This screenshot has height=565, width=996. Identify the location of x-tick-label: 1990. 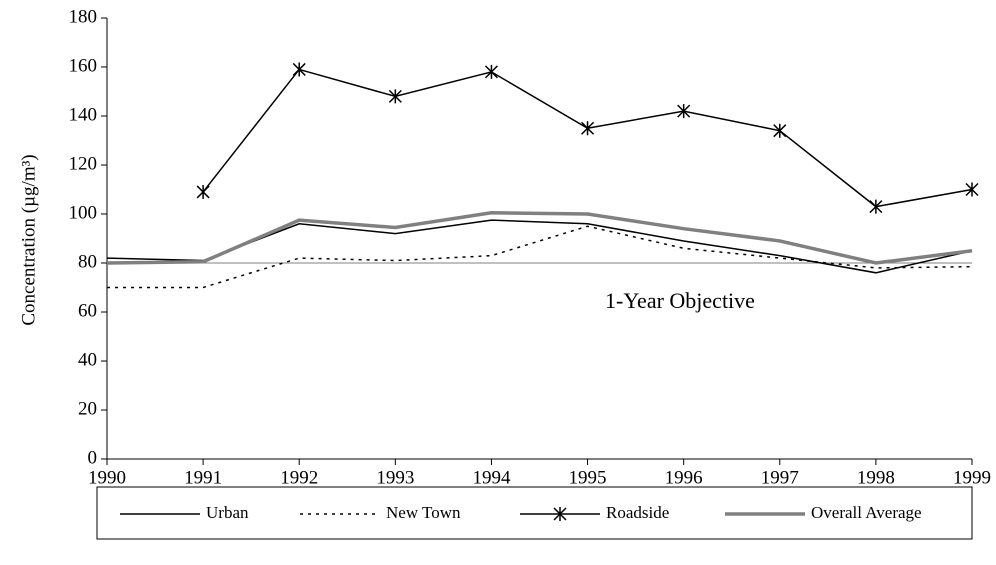
(107, 477).